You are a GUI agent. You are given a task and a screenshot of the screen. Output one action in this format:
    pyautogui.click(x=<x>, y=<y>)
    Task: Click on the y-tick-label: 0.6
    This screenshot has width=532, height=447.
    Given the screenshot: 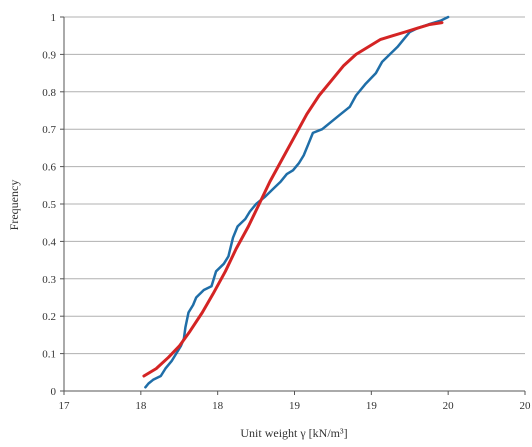 What is the action you would take?
    pyautogui.click(x=49, y=168)
    